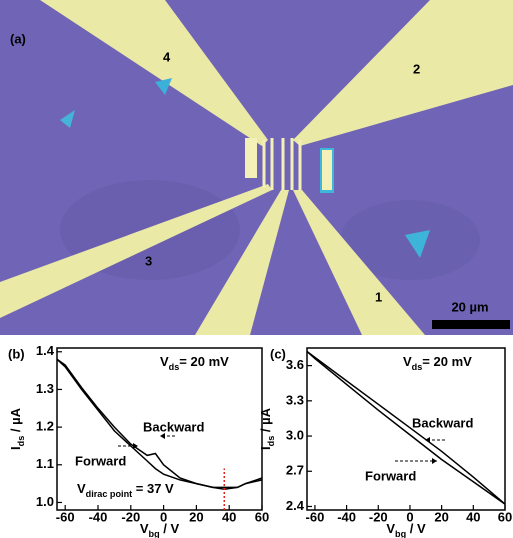 This screenshot has height=538, width=513. Describe the element at coordinates (81, 488) in the screenshot. I see `dirac-label-main: V` at that location.